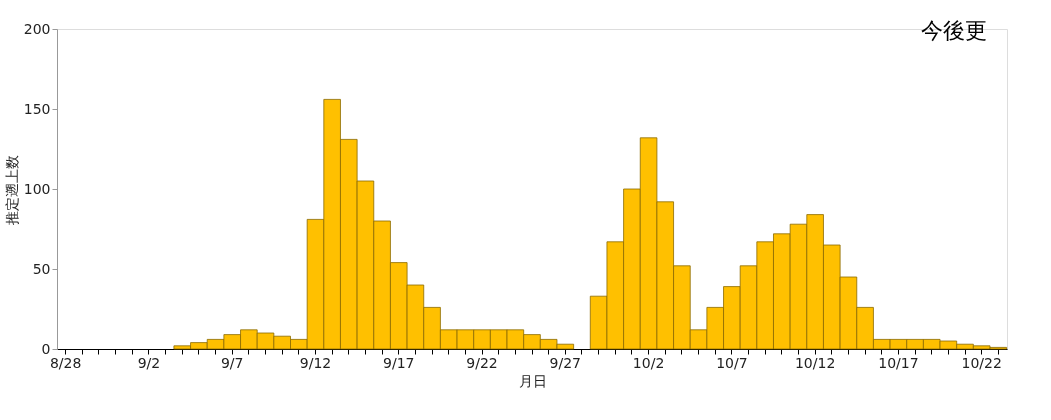 Image resolution: width=1051 pixels, height=420 pixels. I want to click on x-tick-label: 9/12, so click(315, 362).